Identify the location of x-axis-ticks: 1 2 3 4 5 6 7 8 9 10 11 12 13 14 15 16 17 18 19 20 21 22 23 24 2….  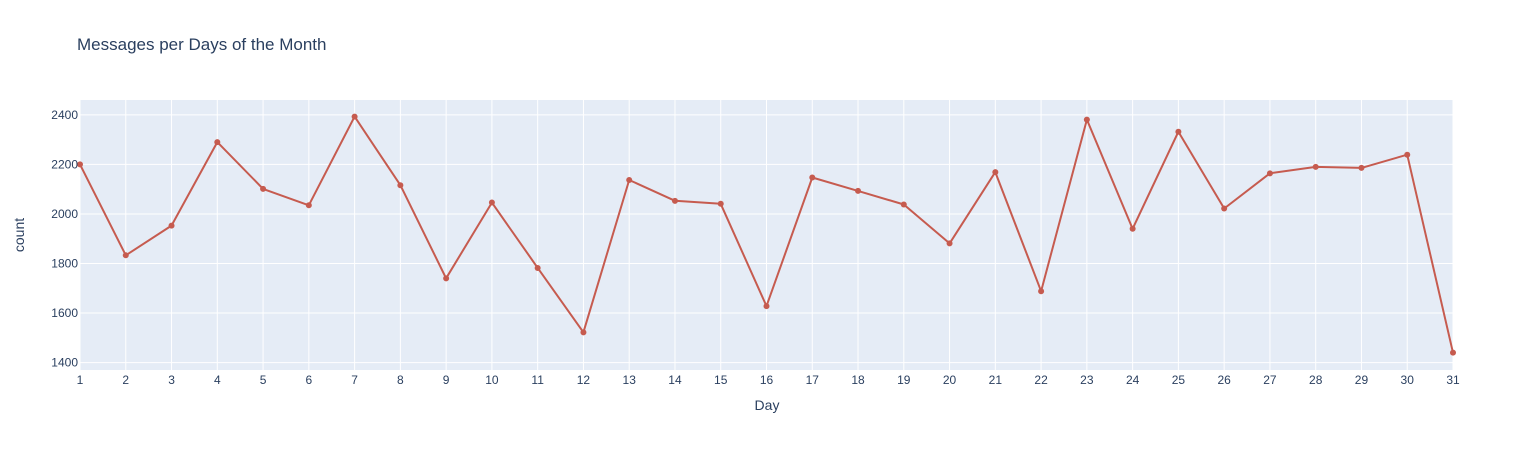
(768, 380).